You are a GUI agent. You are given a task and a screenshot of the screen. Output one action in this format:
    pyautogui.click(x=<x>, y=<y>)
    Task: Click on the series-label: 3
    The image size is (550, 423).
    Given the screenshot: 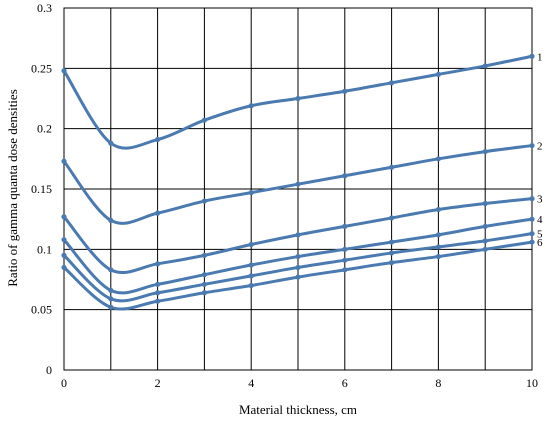 What is the action you would take?
    pyautogui.click(x=540, y=200)
    